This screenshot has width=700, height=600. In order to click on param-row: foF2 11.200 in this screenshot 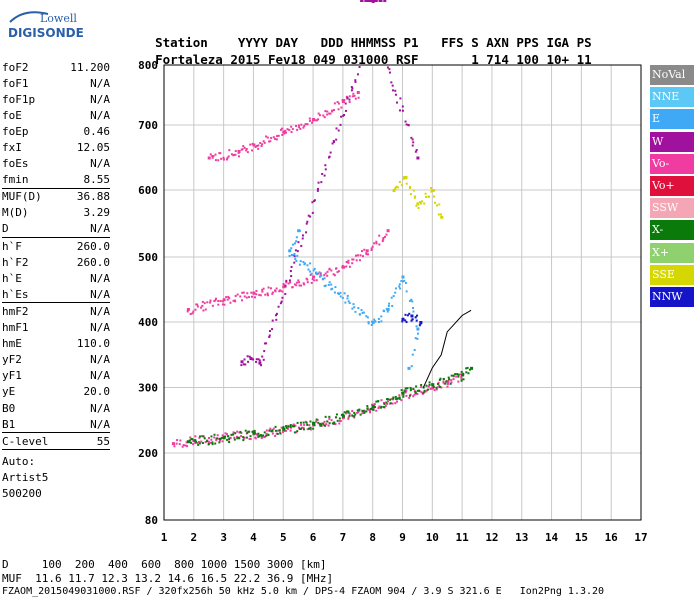, I will do `click(56, 67)`.